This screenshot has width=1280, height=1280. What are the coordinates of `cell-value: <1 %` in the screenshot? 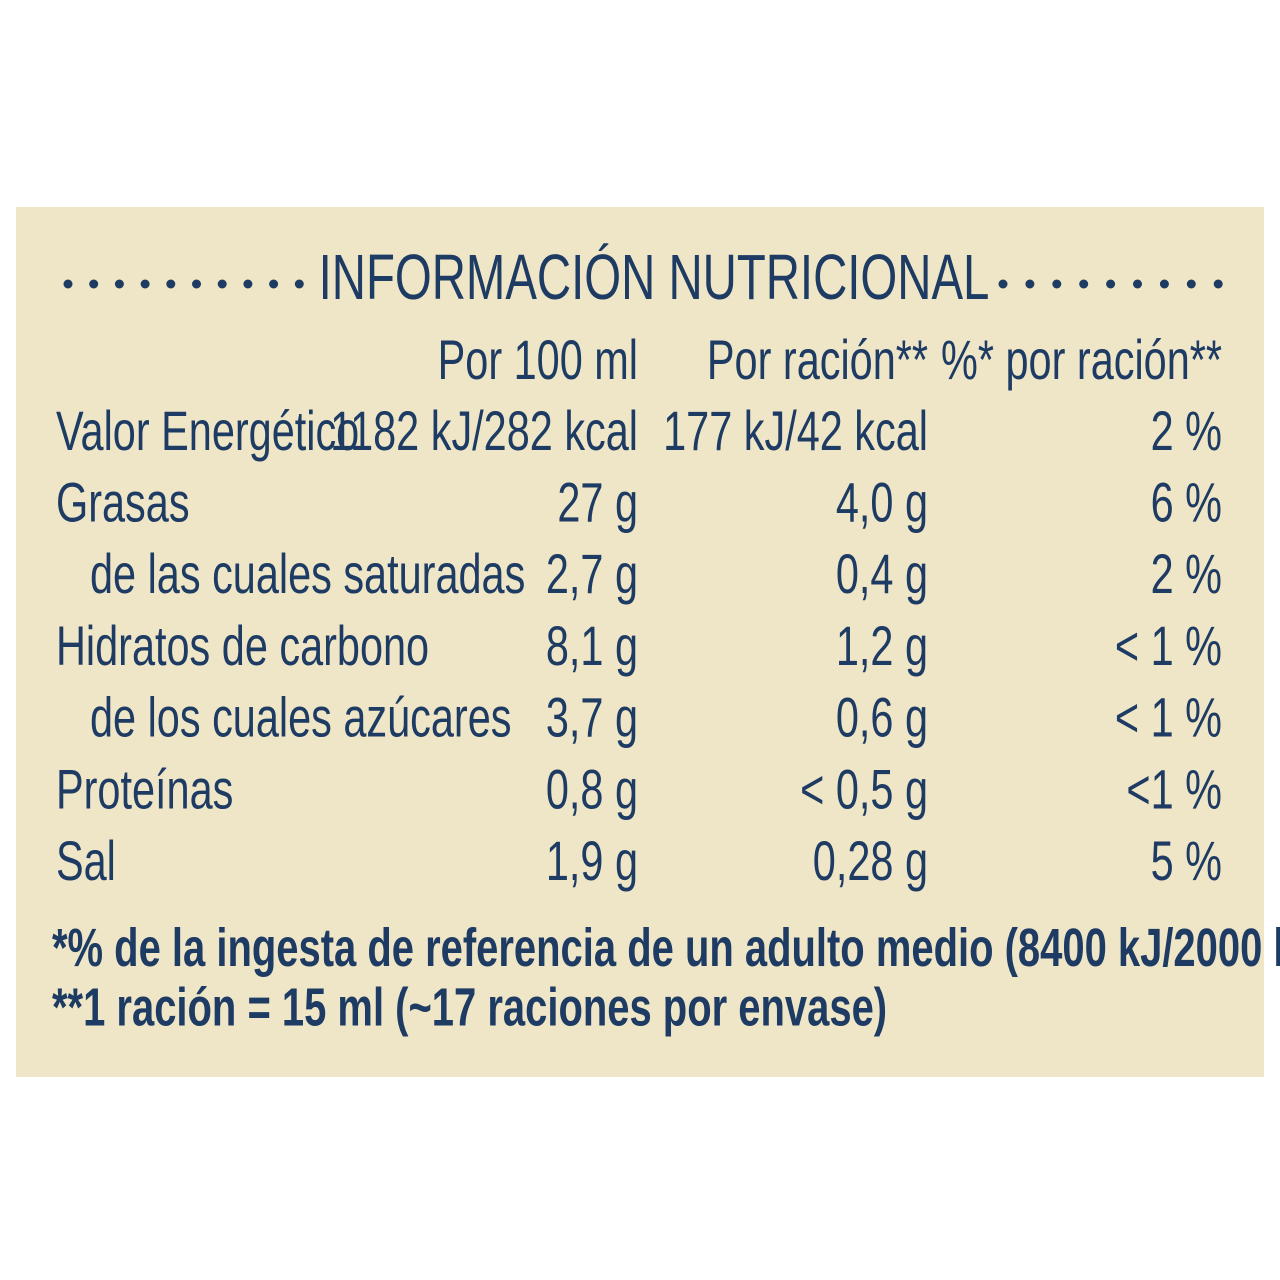 It's located at (1174, 789).